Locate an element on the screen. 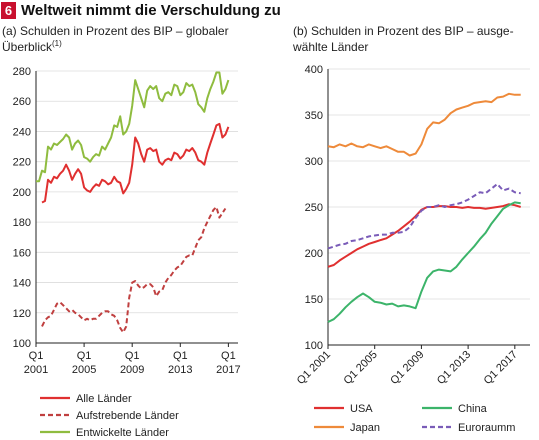 This screenshot has height=440, width=539. chart-b-xtick-label: Q1 2017 is located at coordinates (501, 368).